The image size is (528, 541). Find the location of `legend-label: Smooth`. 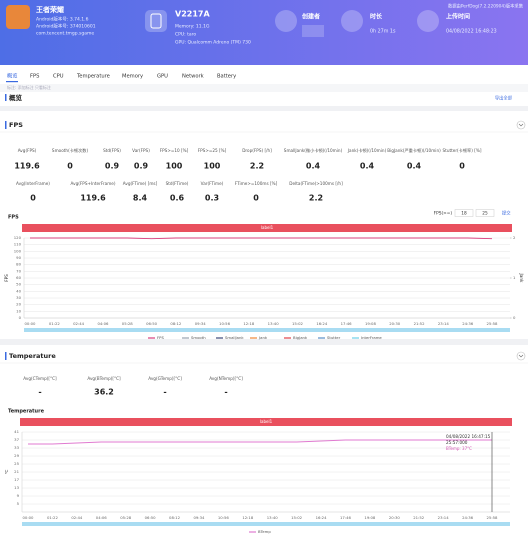

legend-label: Smooth is located at coordinates (198, 337).